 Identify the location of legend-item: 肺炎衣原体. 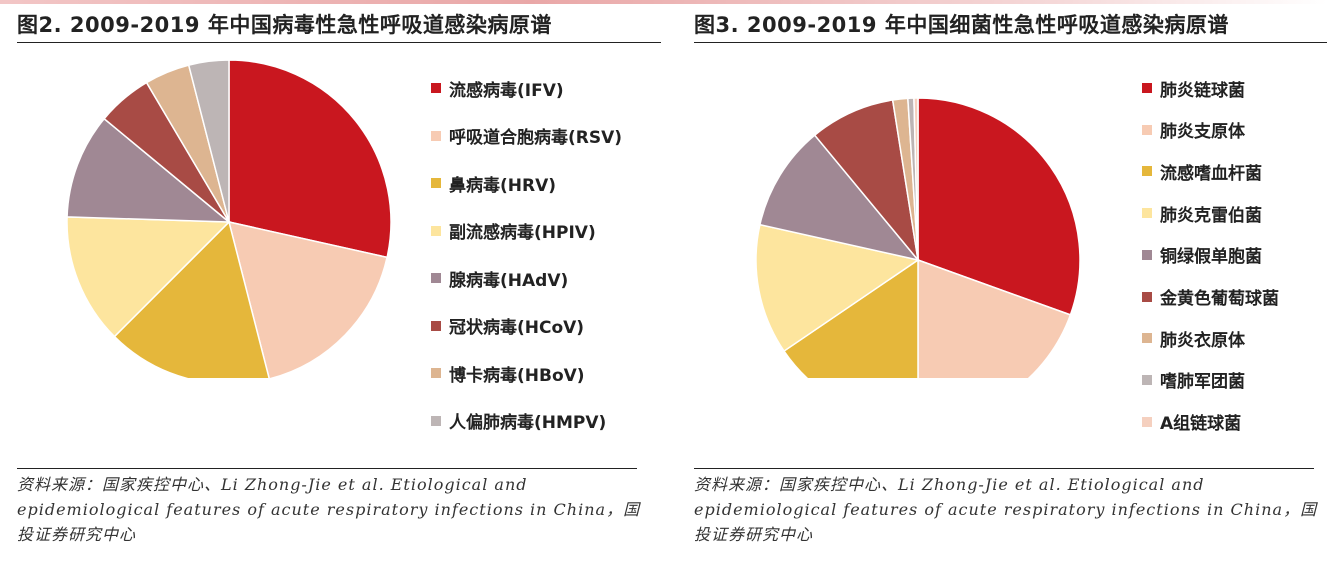
(1193, 338).